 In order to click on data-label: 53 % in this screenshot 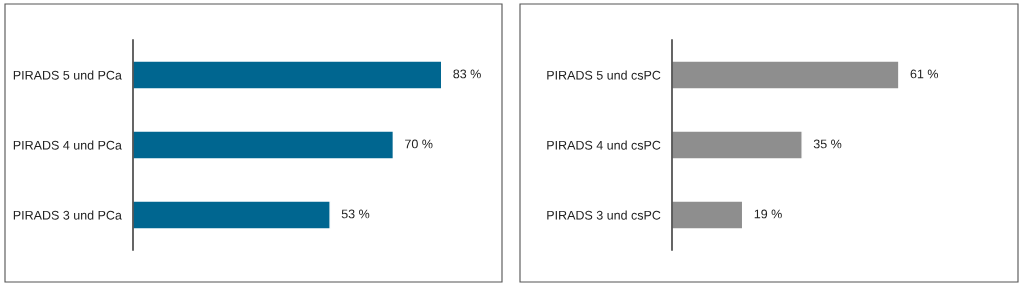, I will do `click(355, 214)`.